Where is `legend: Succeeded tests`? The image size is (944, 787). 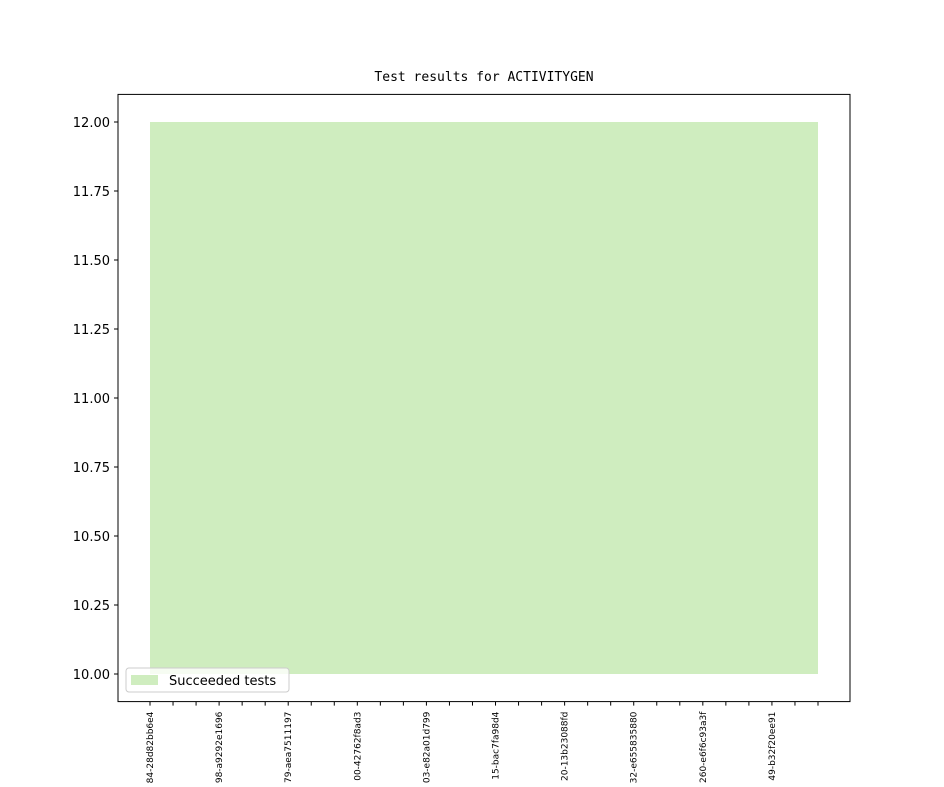
legend: Succeeded tests is located at coordinates (207, 680).